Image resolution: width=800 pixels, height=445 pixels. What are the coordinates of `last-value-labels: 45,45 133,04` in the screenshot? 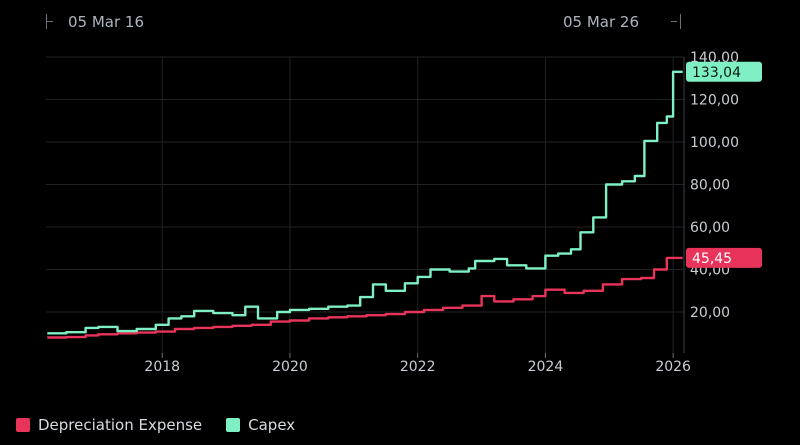 It's located at (724, 164).